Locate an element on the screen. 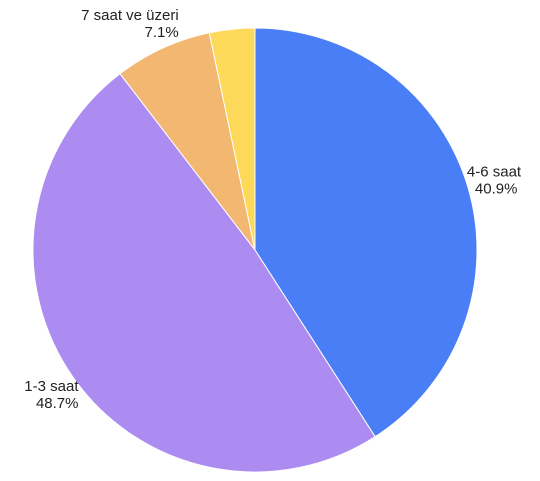 The height and width of the screenshot is (481, 540). slice-label-2: 7 saat ve üzeri 7.1% is located at coordinates (130, 24).